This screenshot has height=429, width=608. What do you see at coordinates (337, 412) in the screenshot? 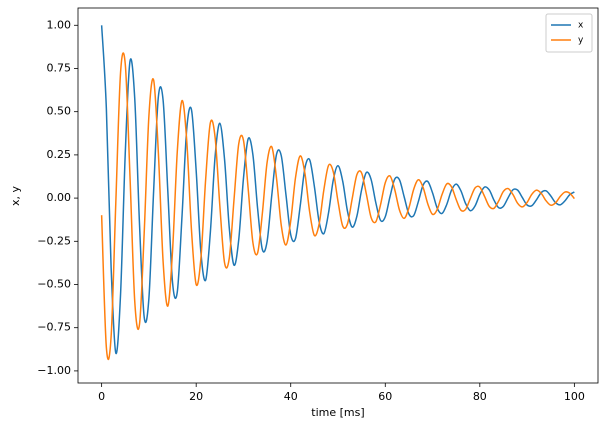
I see `x-axis-label: time [ms]` at bounding box center [337, 412].